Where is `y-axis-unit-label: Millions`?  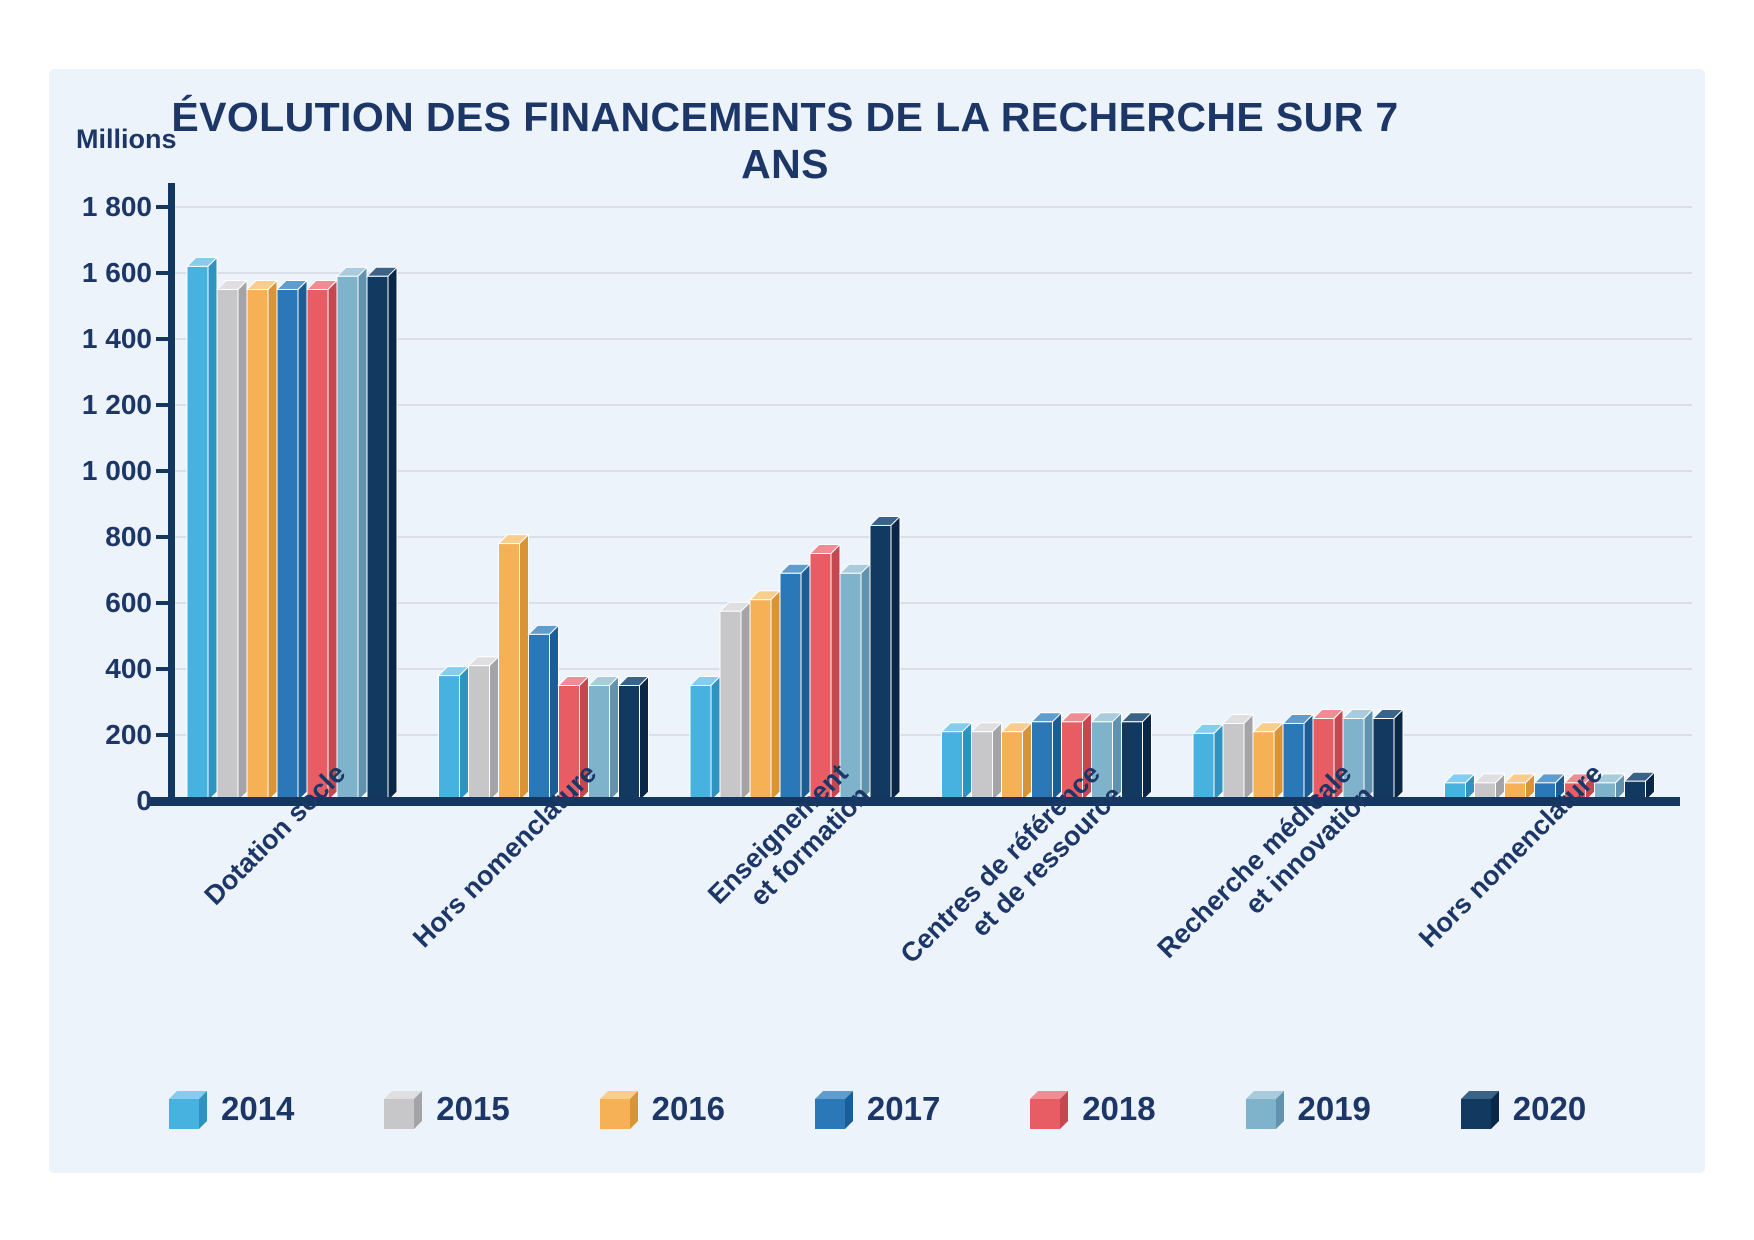
y-axis-unit-label: Millions is located at coordinates (126, 139).